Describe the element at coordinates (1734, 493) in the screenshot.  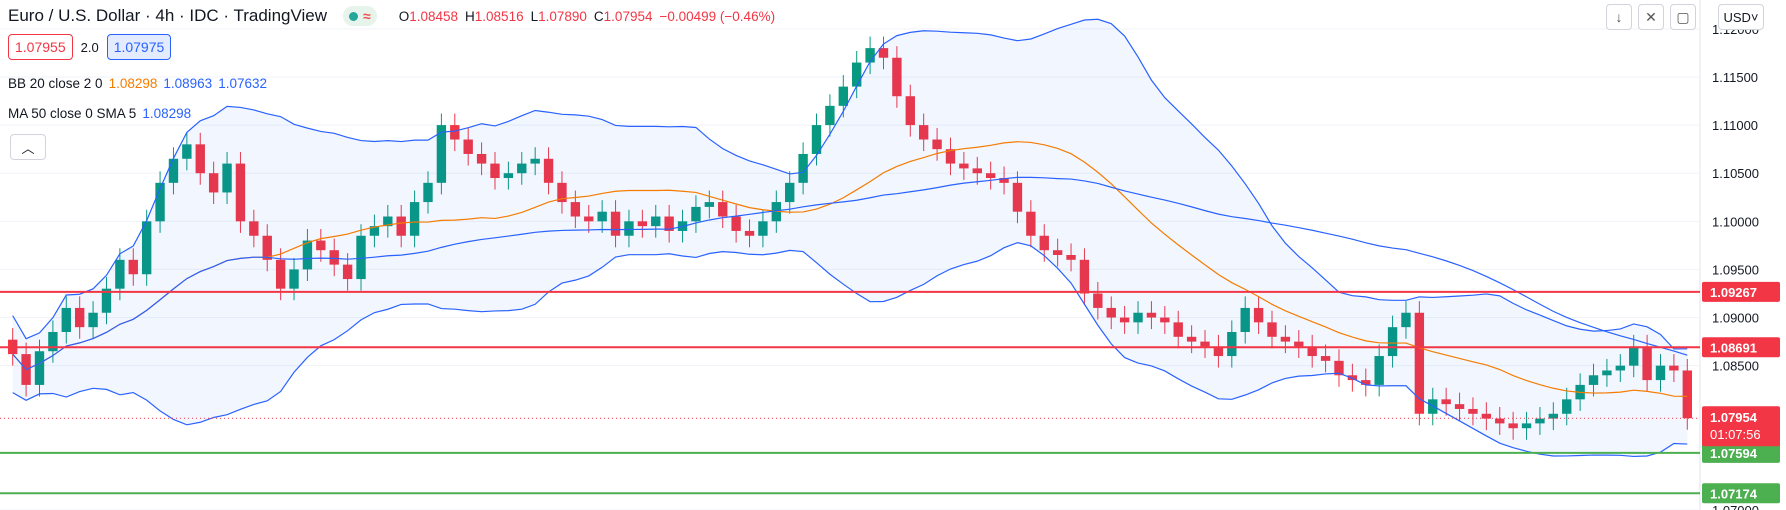
I see `level-label: 1.07174` at that location.